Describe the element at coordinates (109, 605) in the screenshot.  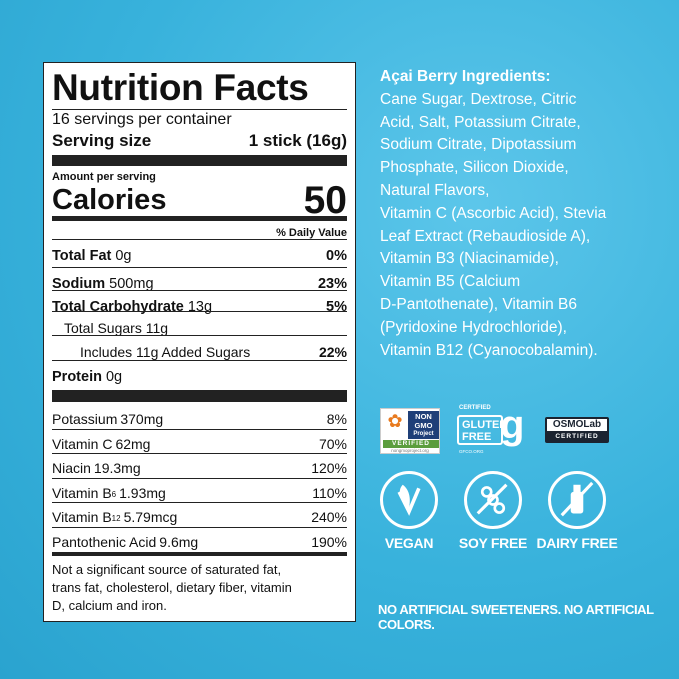
I see `footnote-line: D, calcium and iron.` at that location.